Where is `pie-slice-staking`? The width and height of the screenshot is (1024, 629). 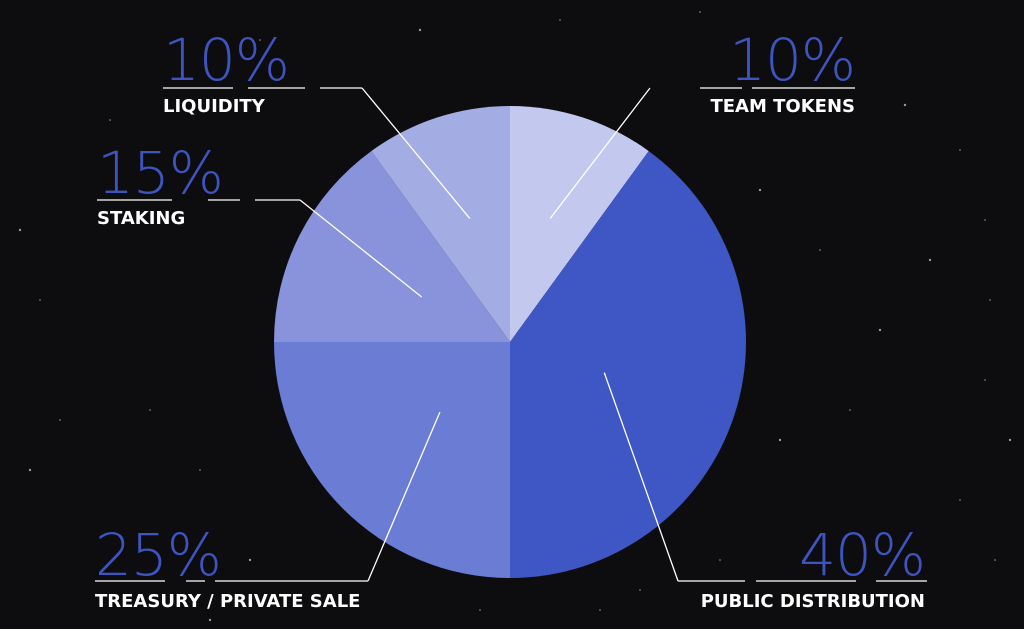 pie-slice-staking is located at coordinates (392, 246).